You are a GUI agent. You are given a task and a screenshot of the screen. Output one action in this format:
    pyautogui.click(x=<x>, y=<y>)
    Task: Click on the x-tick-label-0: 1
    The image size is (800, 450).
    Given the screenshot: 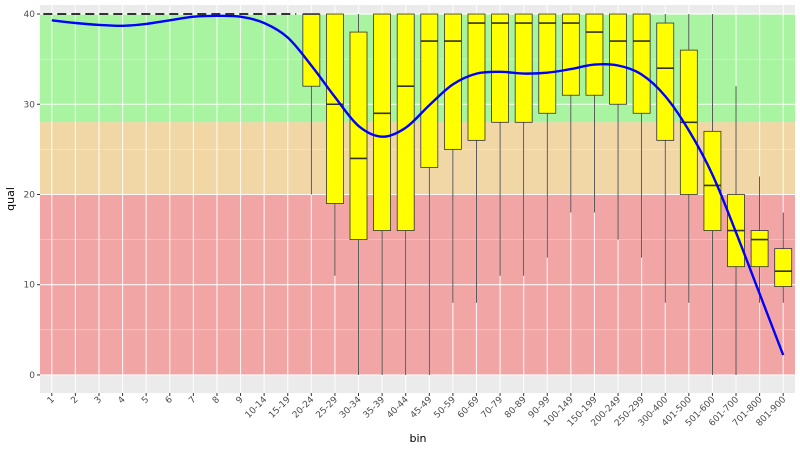 What is the action you would take?
    pyautogui.click(x=51, y=400)
    